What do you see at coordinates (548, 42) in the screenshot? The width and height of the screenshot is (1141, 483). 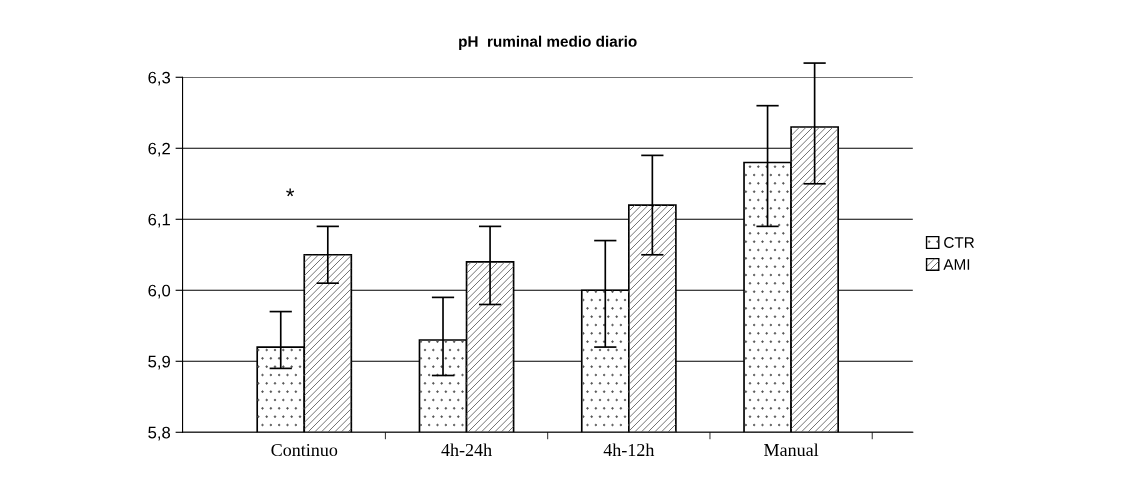 I see `chart-title: pH ruminal medio diario` at bounding box center [548, 42].